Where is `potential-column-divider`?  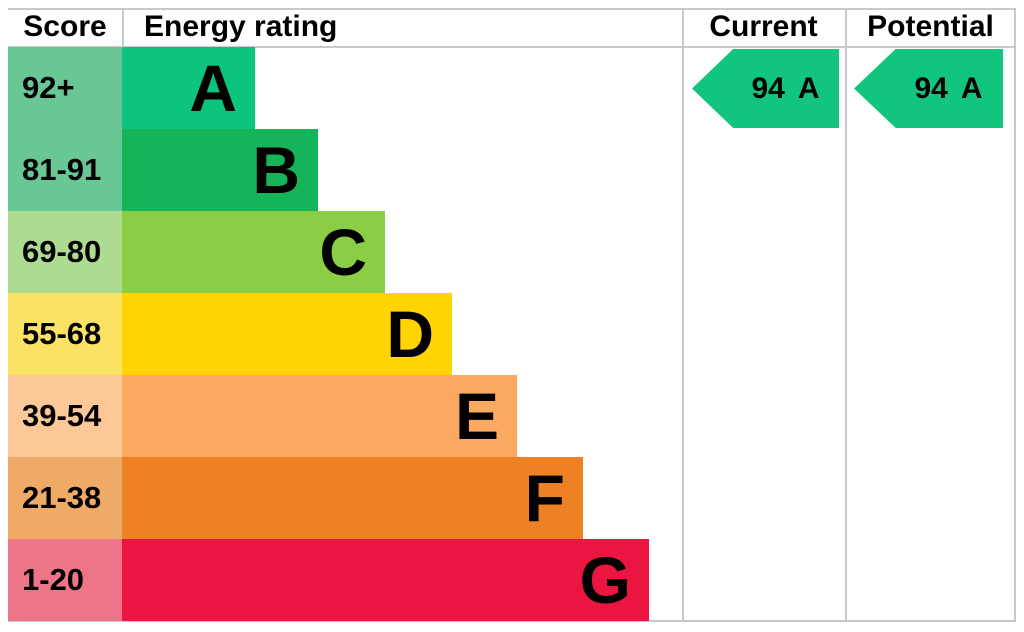 potential-column-divider is located at coordinates (846, 314).